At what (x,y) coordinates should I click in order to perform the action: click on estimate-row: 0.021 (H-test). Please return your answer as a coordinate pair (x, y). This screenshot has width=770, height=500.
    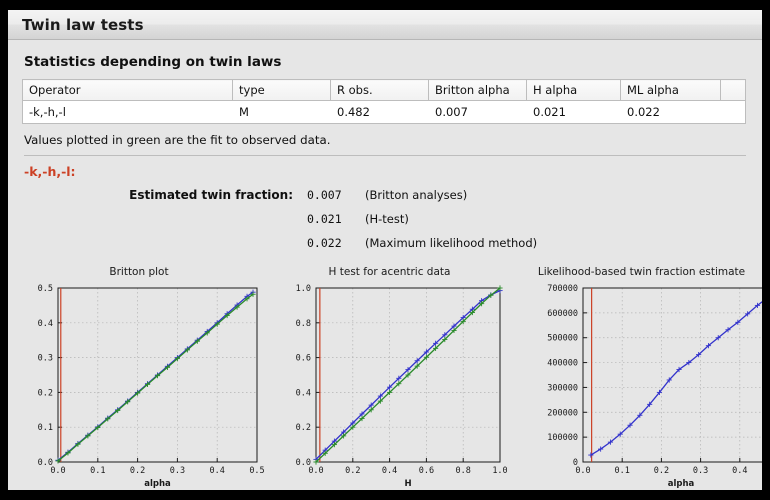
    Looking at the image, I should click on (385, 224).